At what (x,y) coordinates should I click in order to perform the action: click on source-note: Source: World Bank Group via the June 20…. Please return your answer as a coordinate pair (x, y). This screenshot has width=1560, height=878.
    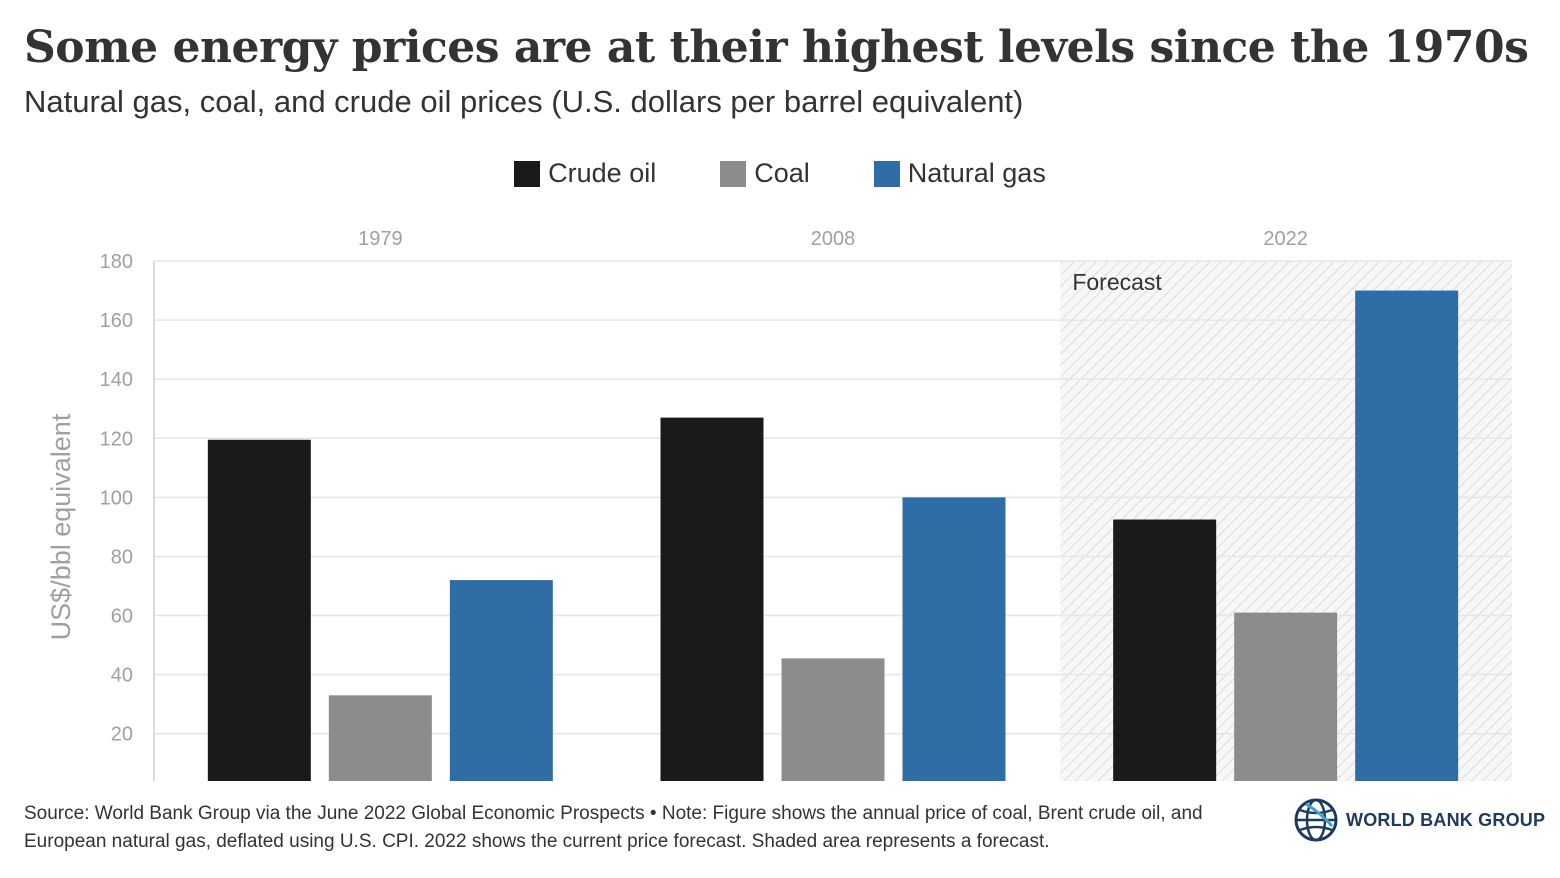
    Looking at the image, I should click on (613, 827).